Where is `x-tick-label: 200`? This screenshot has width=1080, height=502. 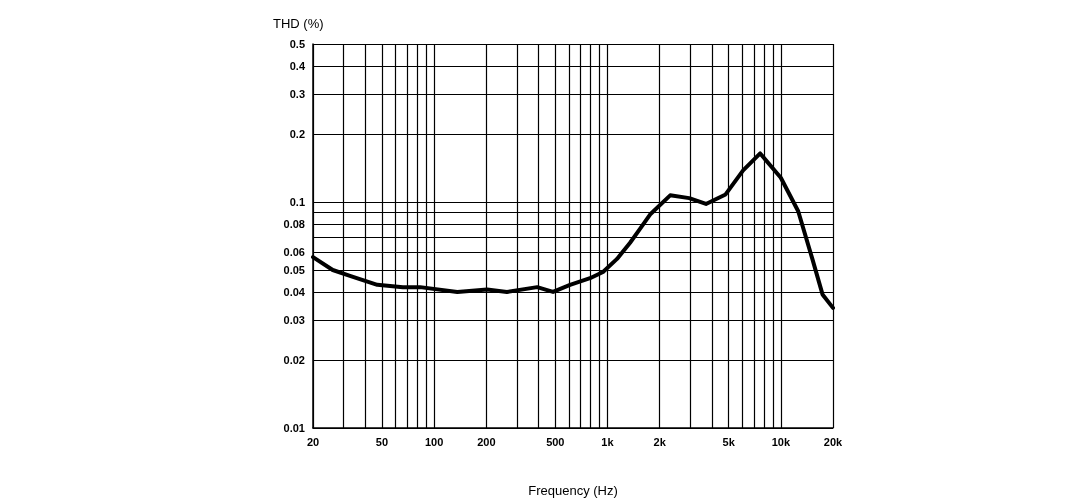 x-tick-label: 200 is located at coordinates (486, 441).